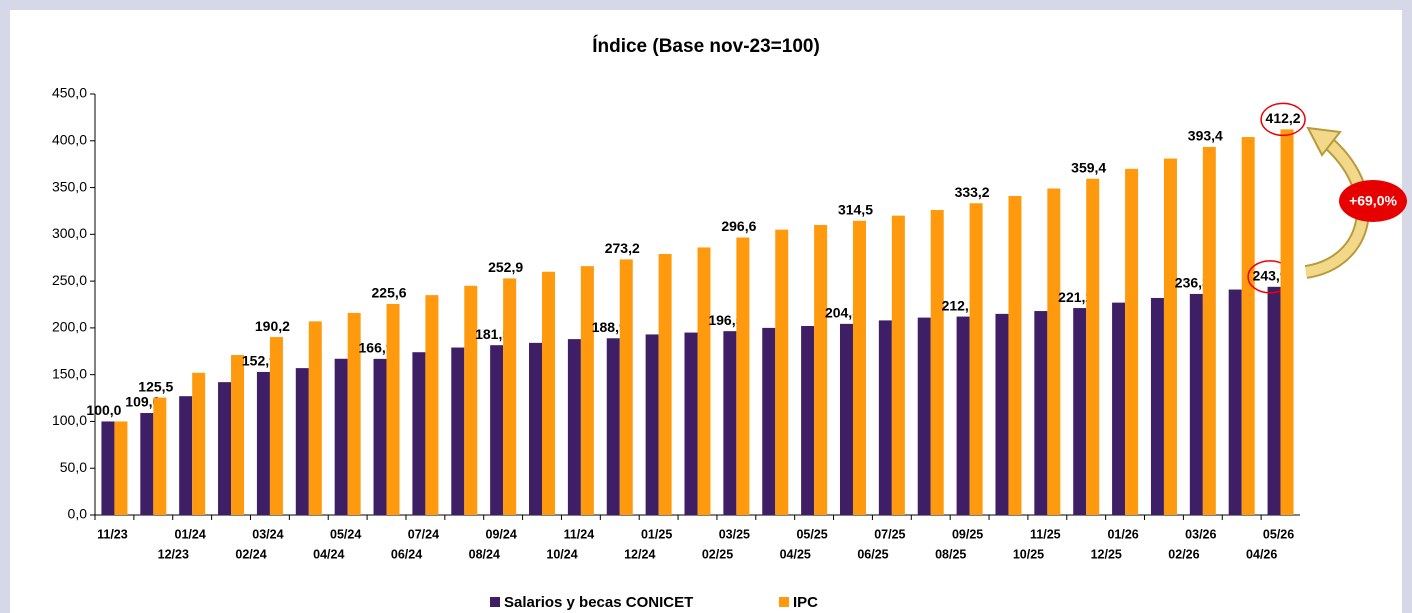 The image size is (1412, 613). Describe the element at coordinates (889, 534) in the screenshot. I see `x-tick-label: 07/25` at that location.